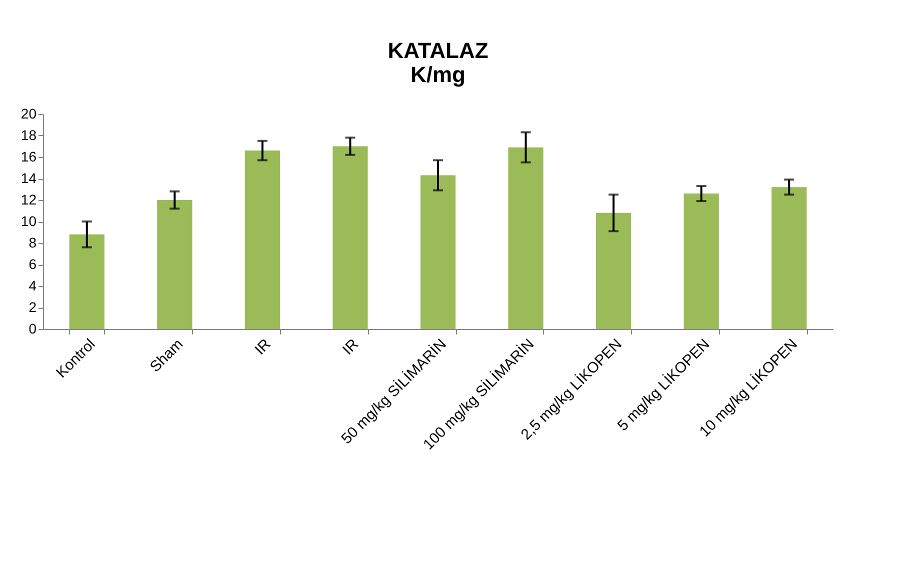 This screenshot has height=581, width=899. What do you see at coordinates (28, 135) in the screenshot?
I see `y-tick-label: 18` at bounding box center [28, 135].